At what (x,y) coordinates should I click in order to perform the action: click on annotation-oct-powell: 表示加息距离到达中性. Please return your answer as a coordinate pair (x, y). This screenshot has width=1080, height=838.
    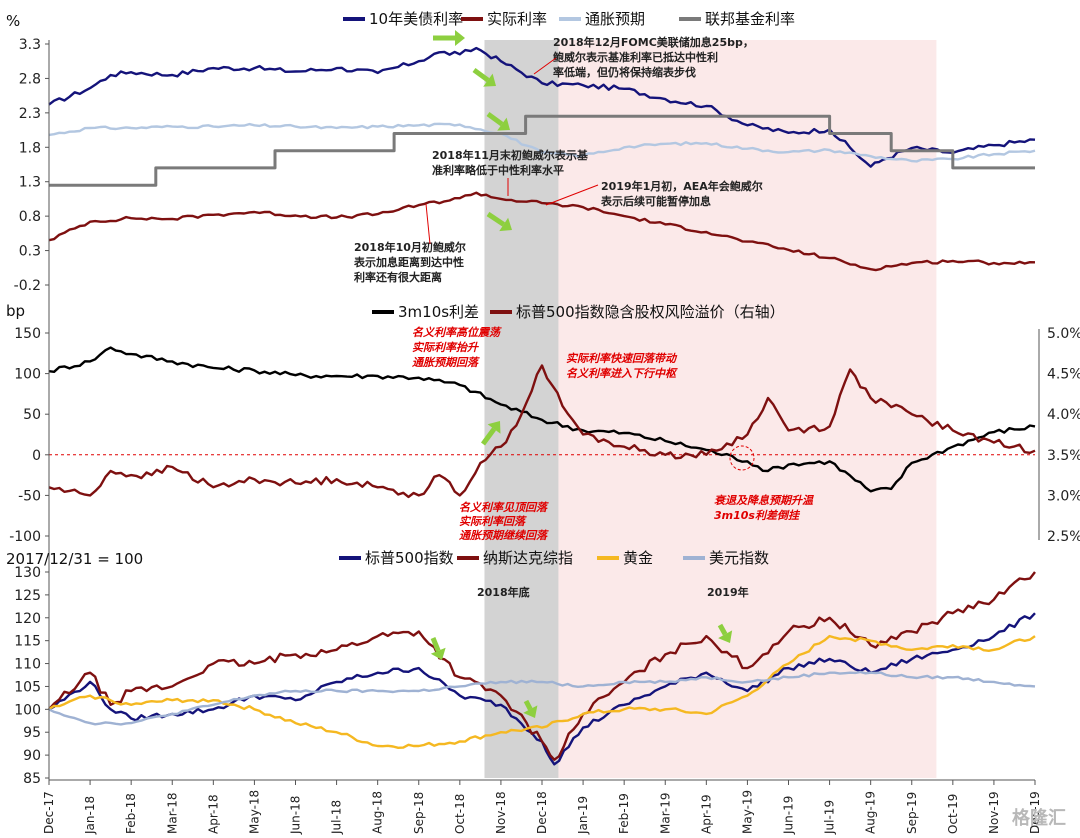
    Looking at the image, I should click on (408, 262).